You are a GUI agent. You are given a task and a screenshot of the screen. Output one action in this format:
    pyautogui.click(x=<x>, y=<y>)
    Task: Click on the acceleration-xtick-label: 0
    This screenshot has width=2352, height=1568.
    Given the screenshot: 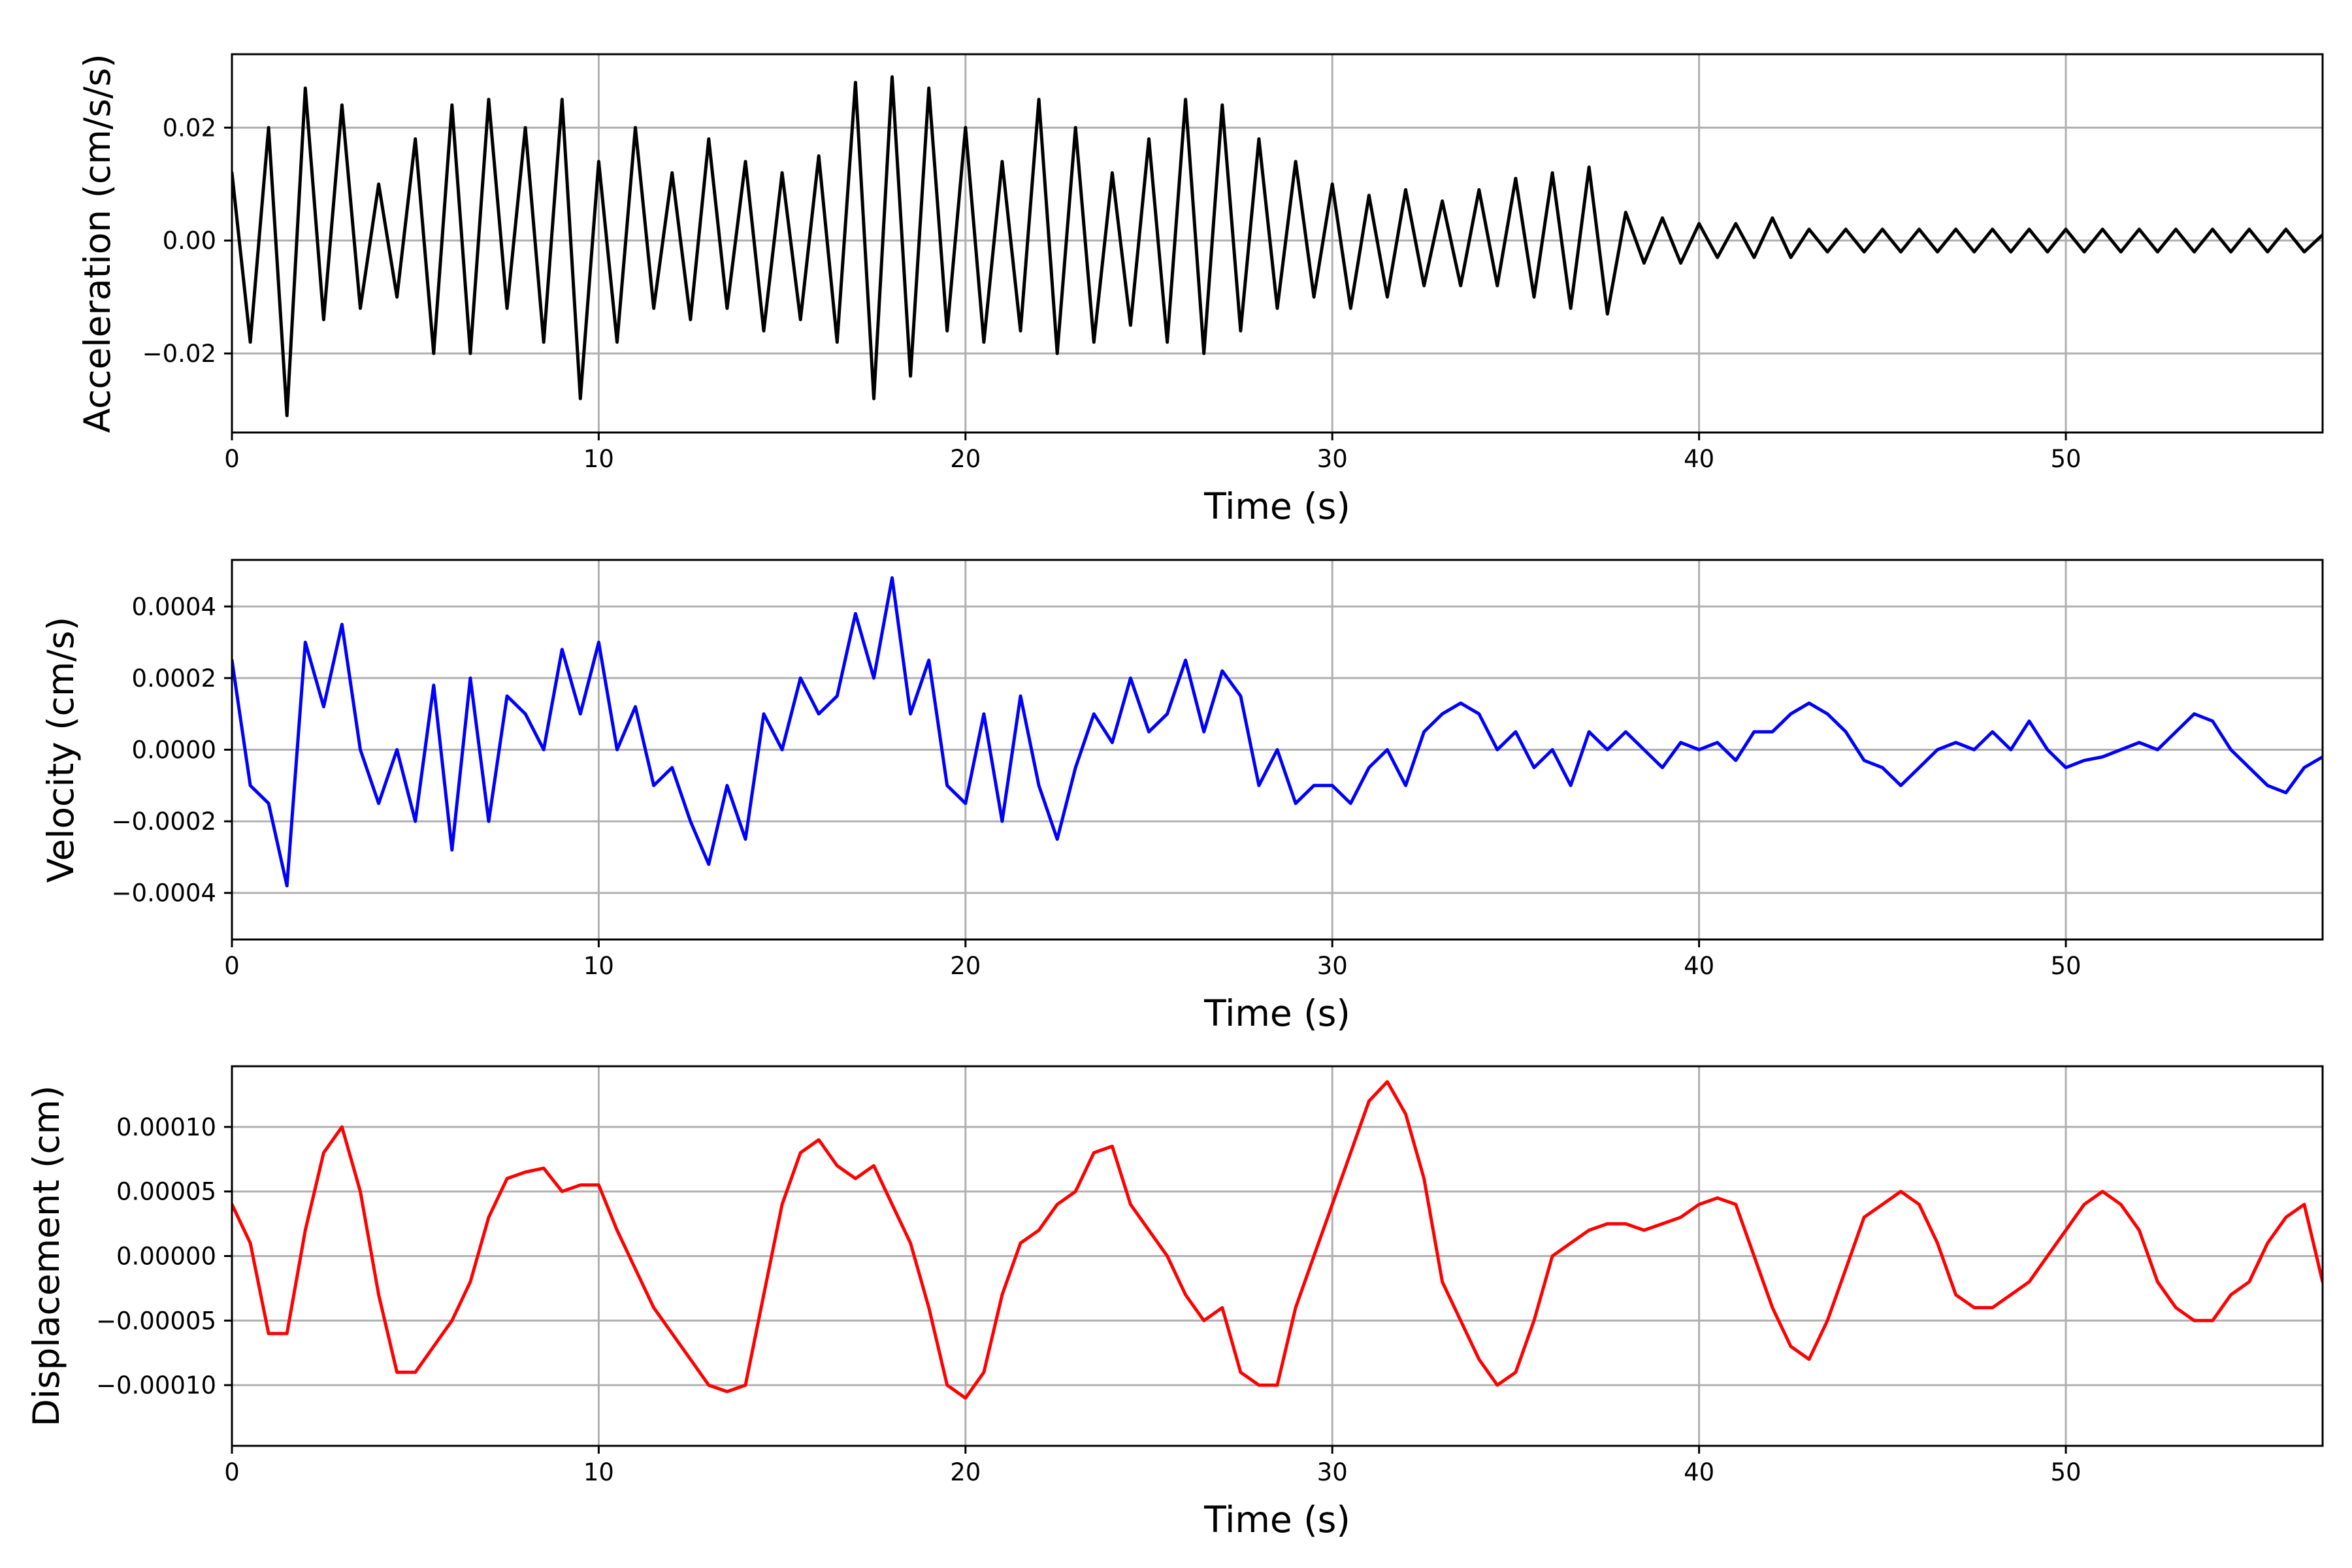 What is the action you would take?
    pyautogui.click(x=232, y=459)
    